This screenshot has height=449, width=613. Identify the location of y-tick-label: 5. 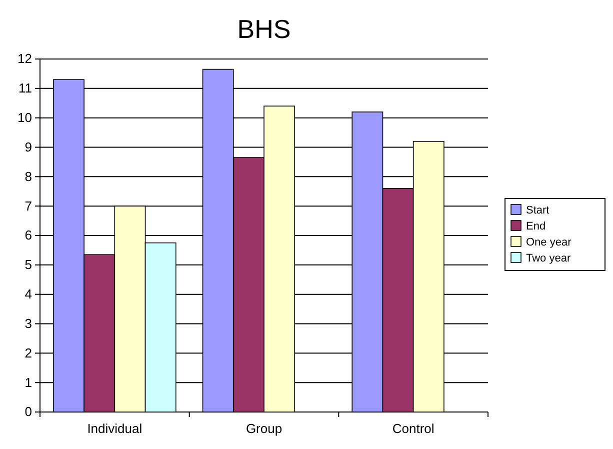
(28, 264).